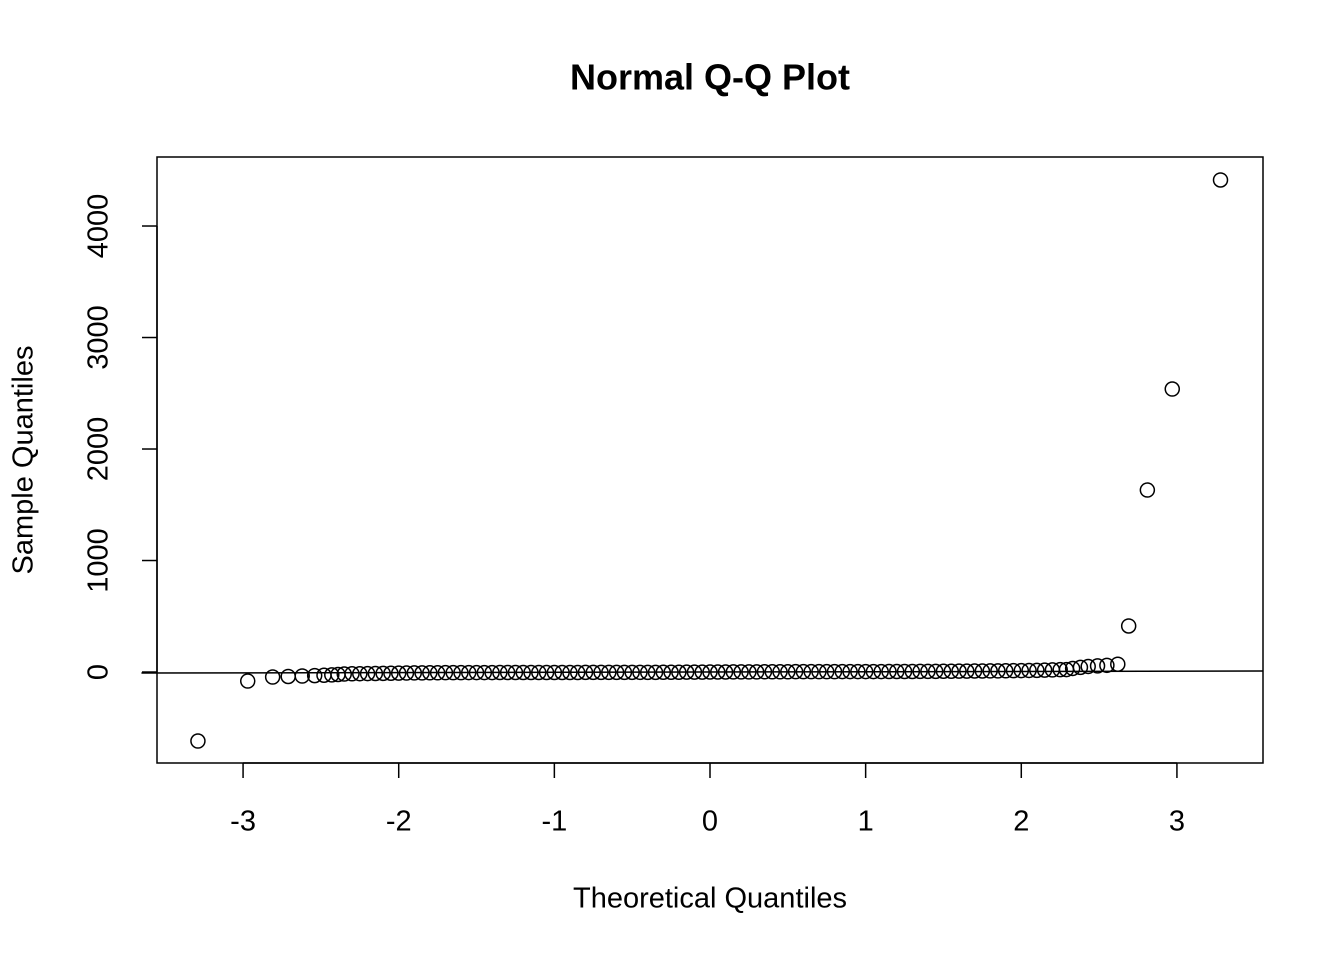  What do you see at coordinates (99, 560) in the screenshot?
I see `y-tick-label: 1000` at bounding box center [99, 560].